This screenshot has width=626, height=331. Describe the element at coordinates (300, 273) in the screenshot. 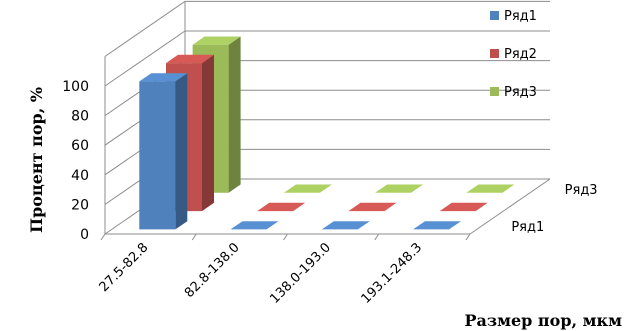

I see `category-label: 138.0-193.0` at that location.